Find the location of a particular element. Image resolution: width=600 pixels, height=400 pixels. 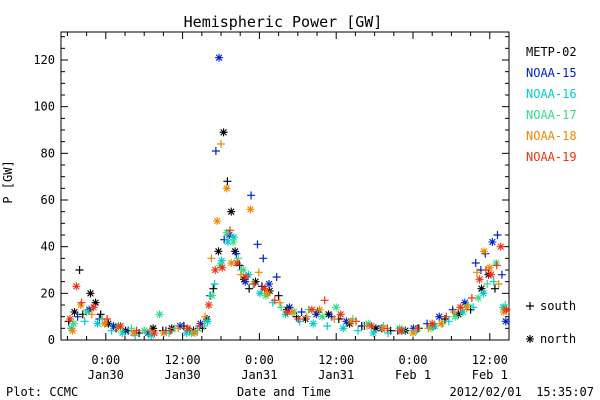

plot-credit: Plot: CCMC is located at coordinates (42, 392).